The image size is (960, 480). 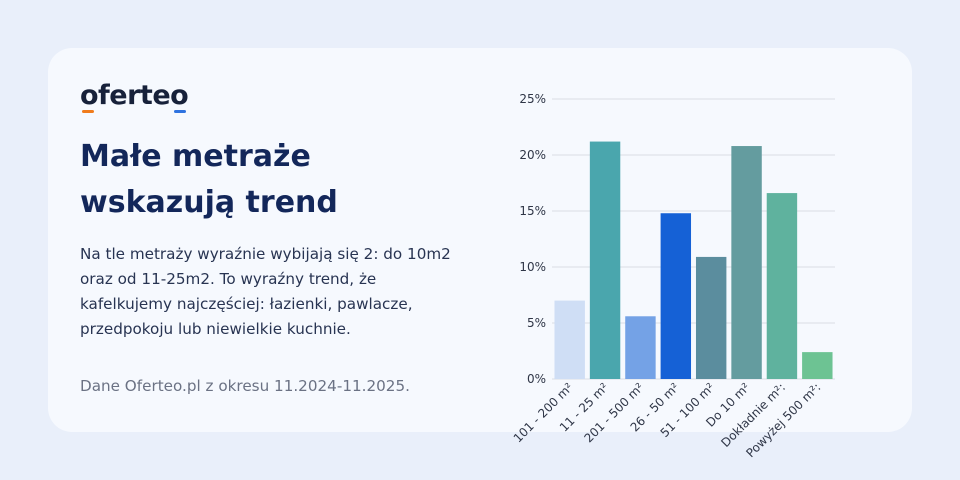 I want to click on y-tick-label: 20%, so click(x=532, y=155).